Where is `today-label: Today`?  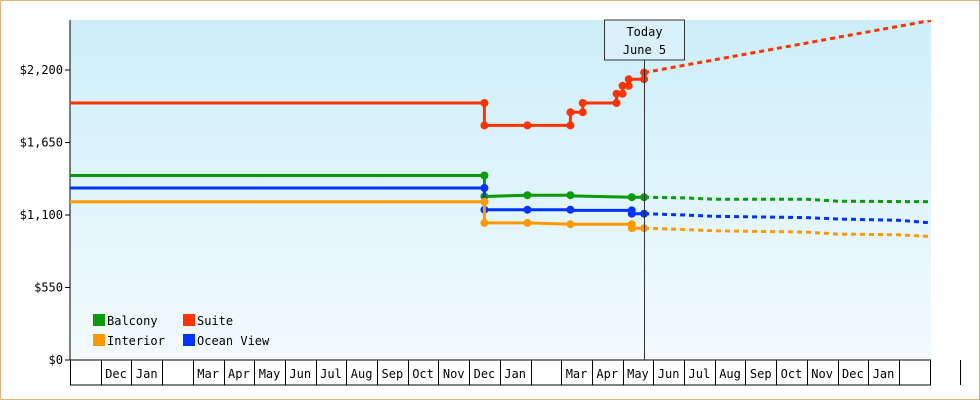
today-label: Today is located at coordinates (644, 32).